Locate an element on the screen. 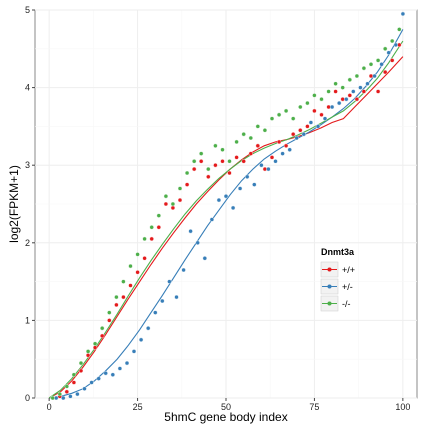 Image resolution: width=432 pixels, height=432 pixels. legend-title: Dnmt3a is located at coordinates (338, 252).